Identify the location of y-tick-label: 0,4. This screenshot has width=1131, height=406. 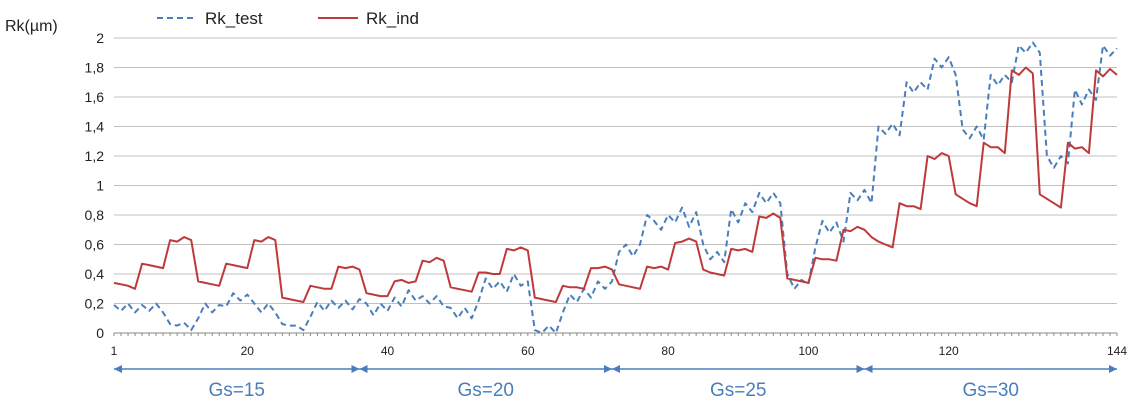
(95, 274).